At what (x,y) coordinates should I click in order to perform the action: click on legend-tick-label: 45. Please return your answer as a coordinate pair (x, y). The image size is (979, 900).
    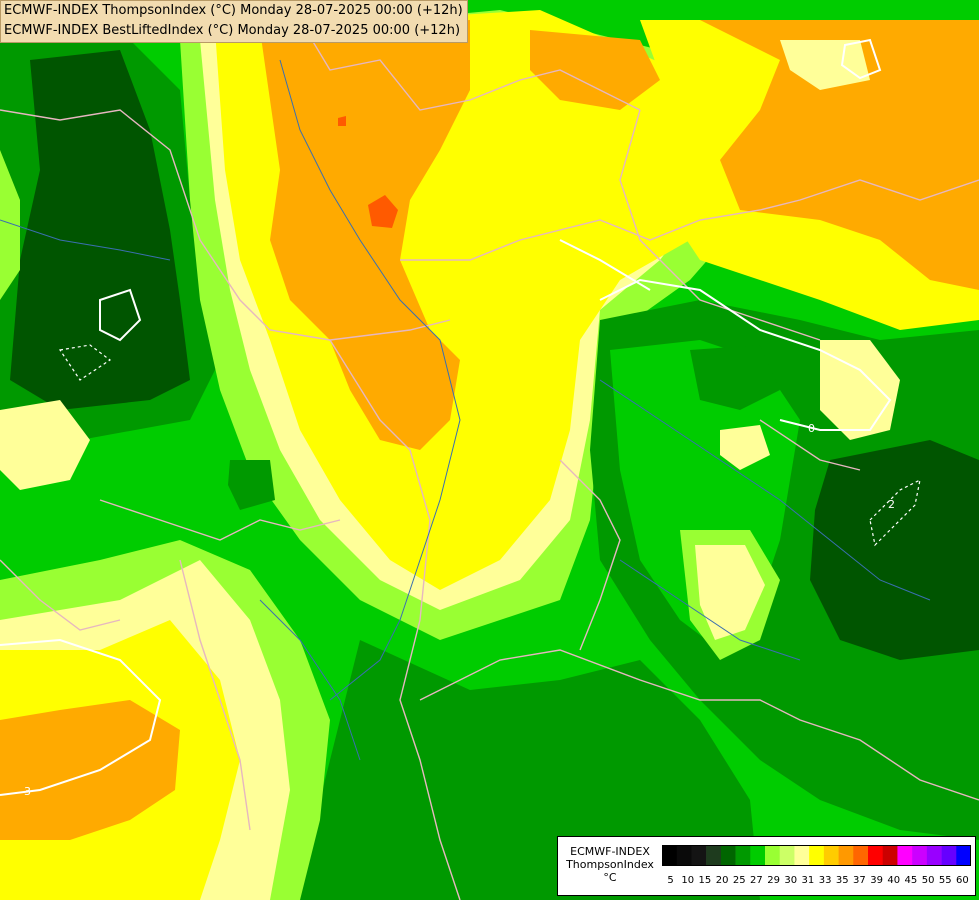
    Looking at the image, I should click on (911, 880).